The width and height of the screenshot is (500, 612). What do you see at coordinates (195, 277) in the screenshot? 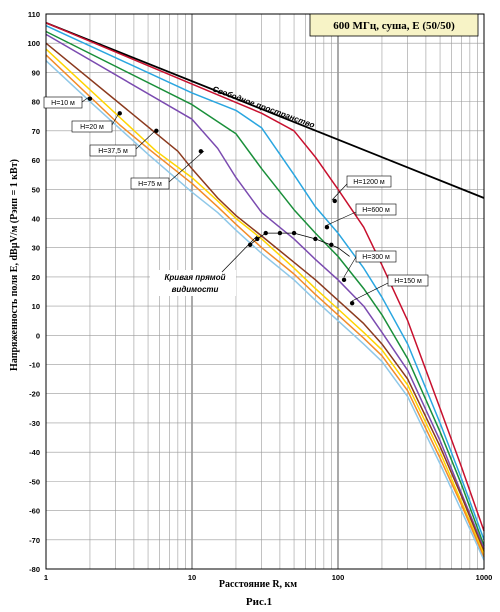
I see `los-label-line1: Кривая прямой` at bounding box center [195, 277].